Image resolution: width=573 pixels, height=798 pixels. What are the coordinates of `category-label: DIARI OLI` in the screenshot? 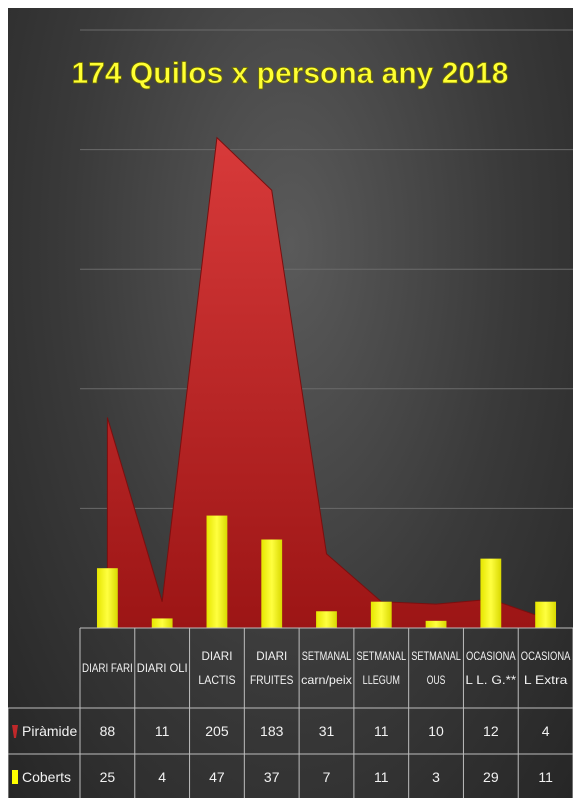 It's located at (162, 668).